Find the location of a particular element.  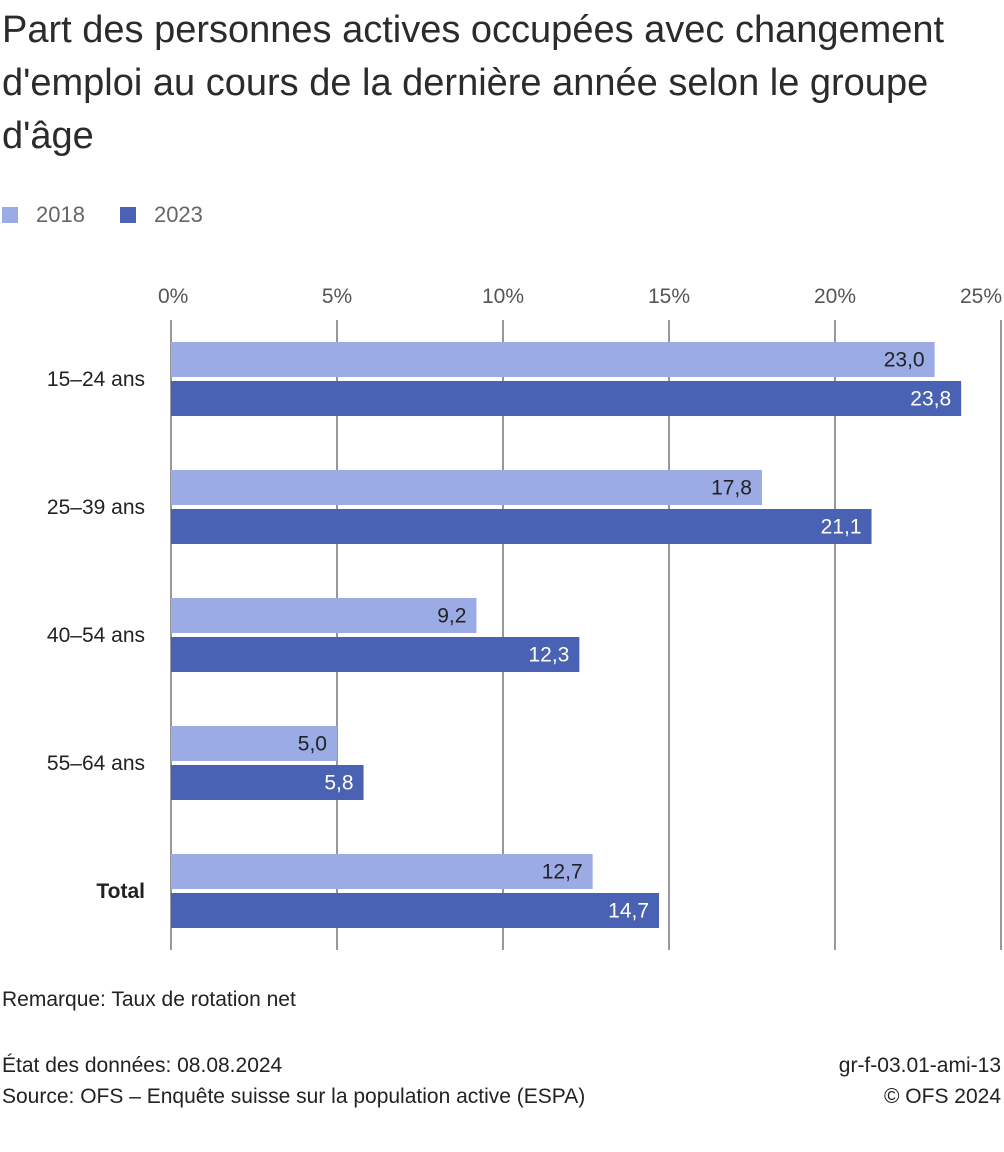

data-label-2018-0: 23,0 is located at coordinates (904, 360).